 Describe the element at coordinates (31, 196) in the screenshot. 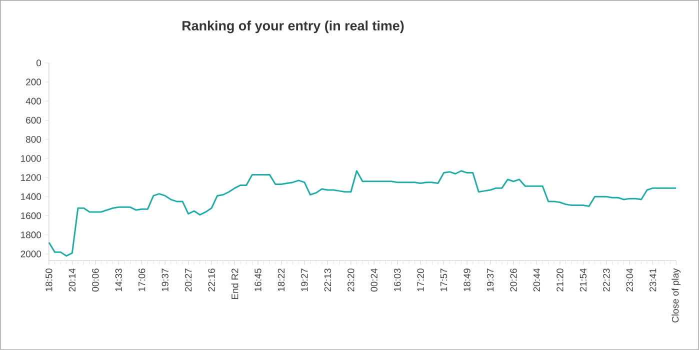

I see `y-tick-label: 1400` at that location.